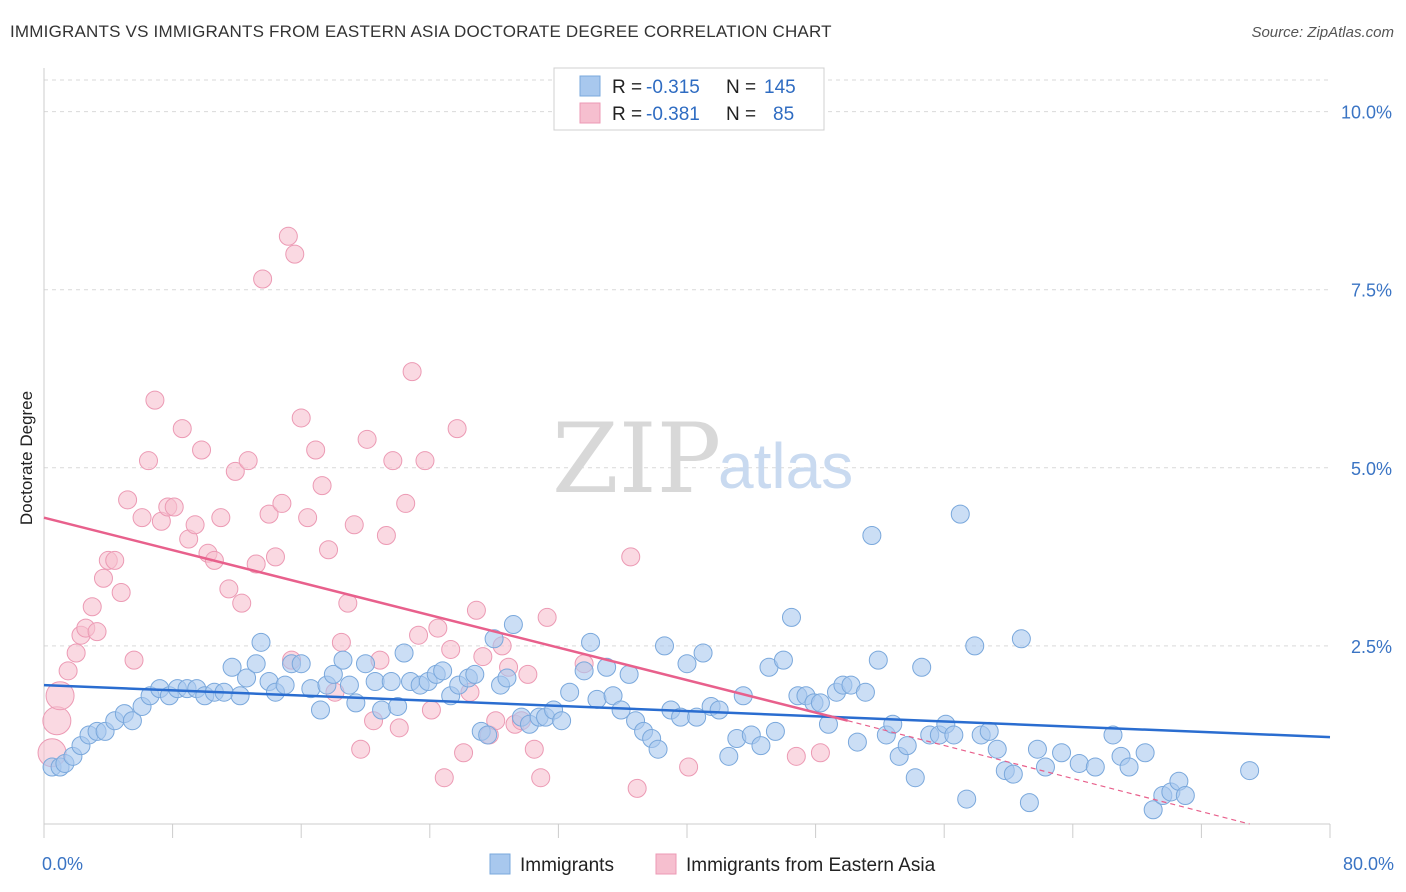 The height and width of the screenshot is (892, 1406). Describe the element at coordinates (1371, 647) in the screenshot. I see `y-tick-label: 2.5%` at that location.